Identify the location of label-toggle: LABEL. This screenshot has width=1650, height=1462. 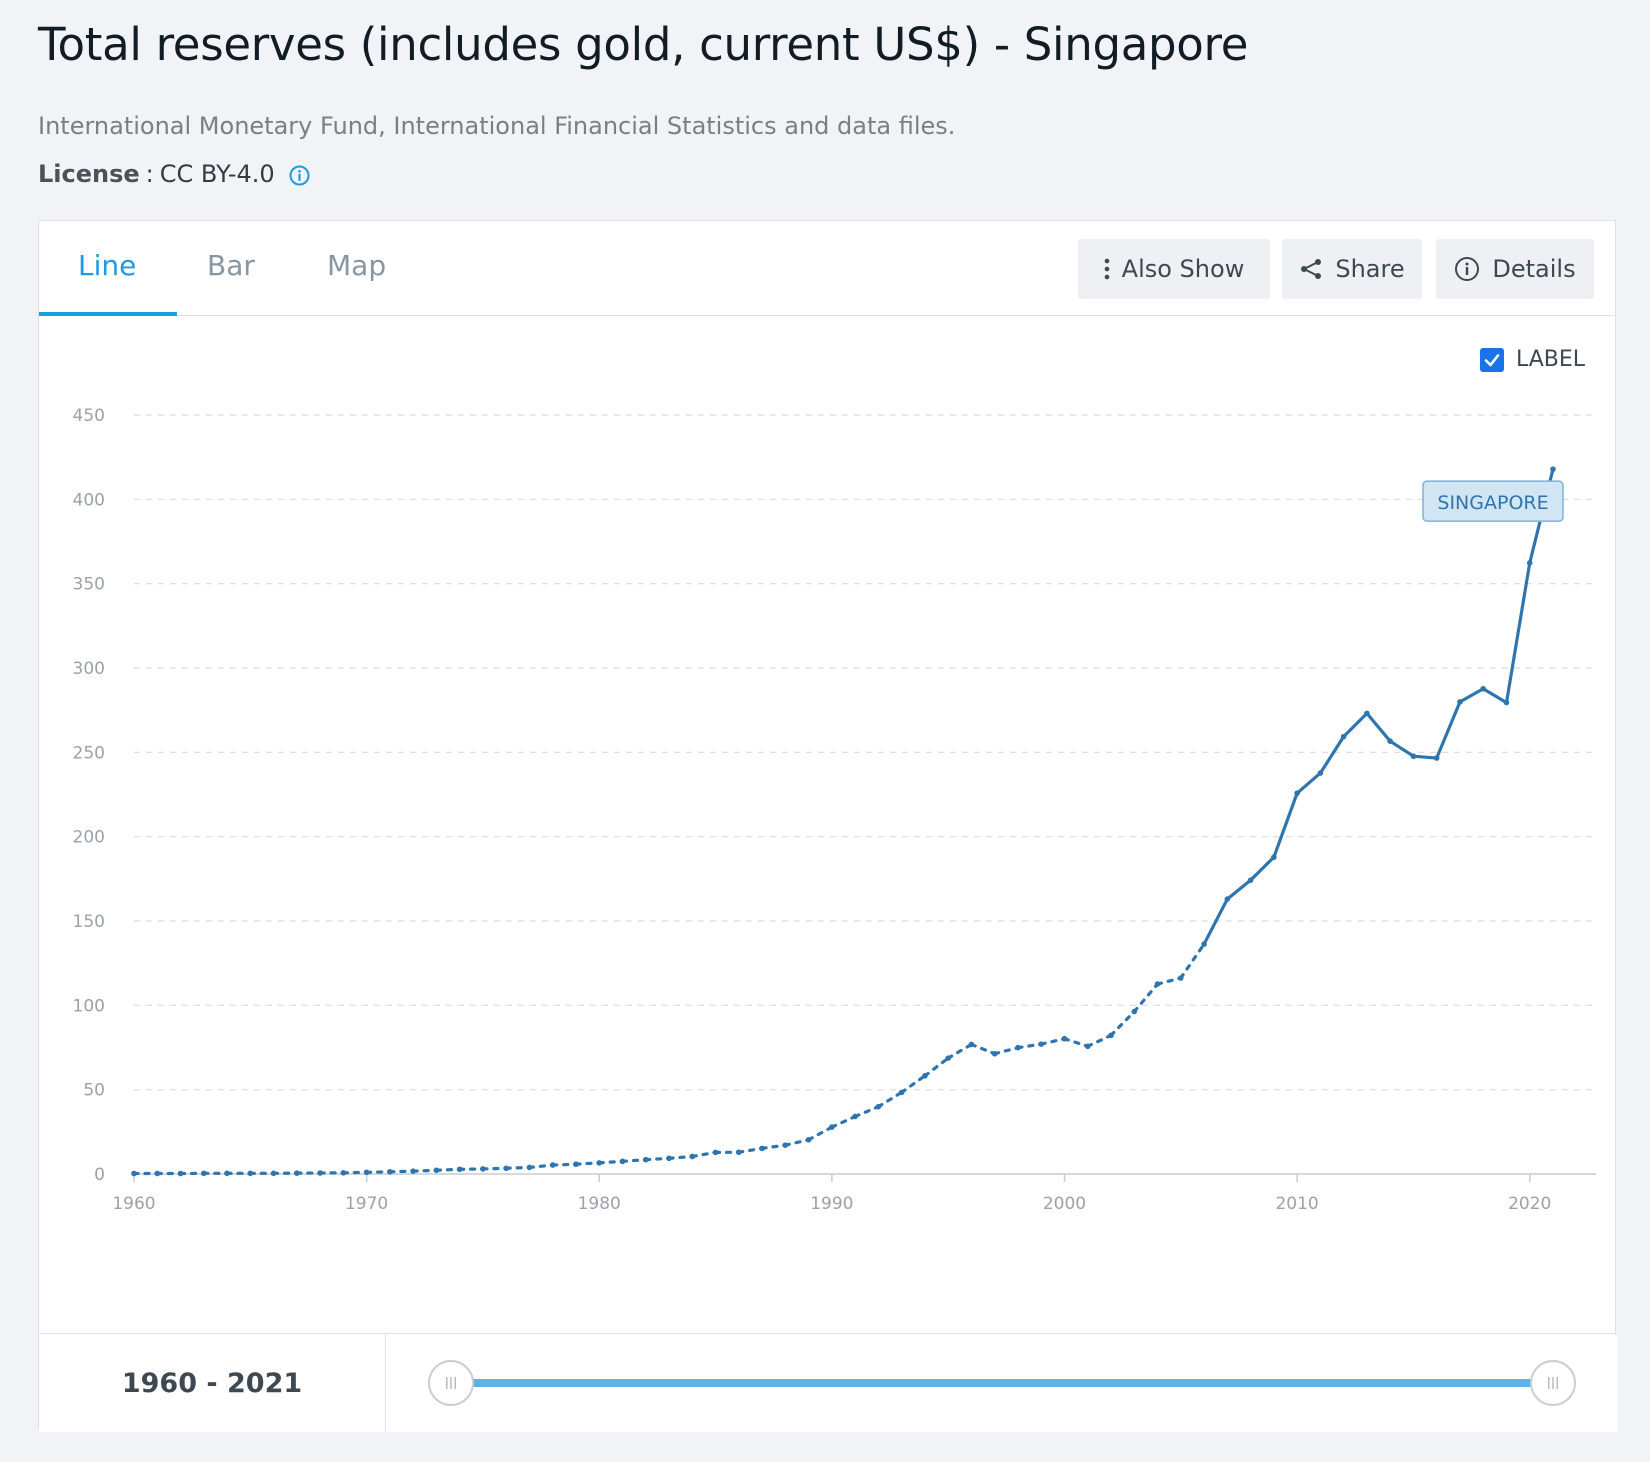
(1532, 359).